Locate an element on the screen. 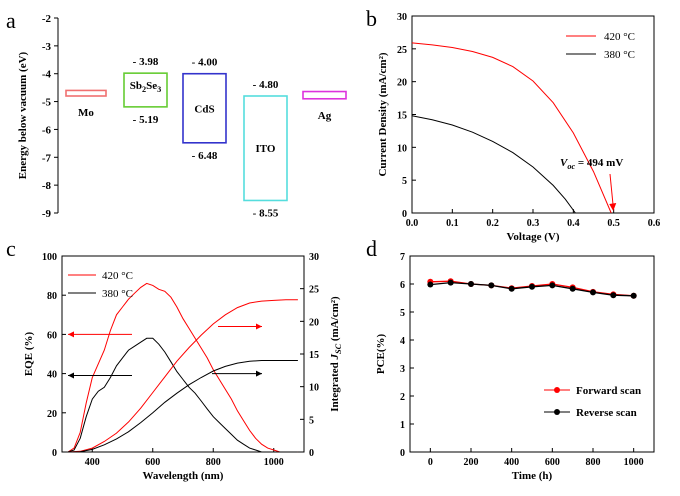  b-x-tick-label: 0.4 is located at coordinates (573, 223).